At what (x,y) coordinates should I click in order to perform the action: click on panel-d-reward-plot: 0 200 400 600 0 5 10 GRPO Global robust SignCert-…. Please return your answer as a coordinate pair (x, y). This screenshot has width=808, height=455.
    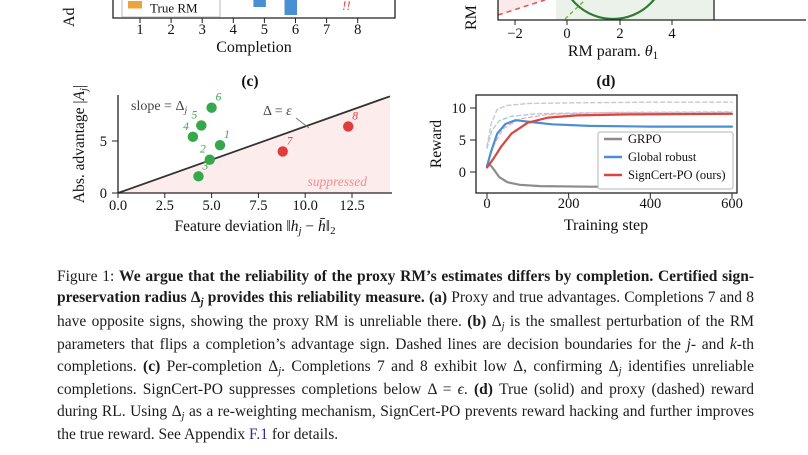
    Looking at the image, I should click on (585, 153).